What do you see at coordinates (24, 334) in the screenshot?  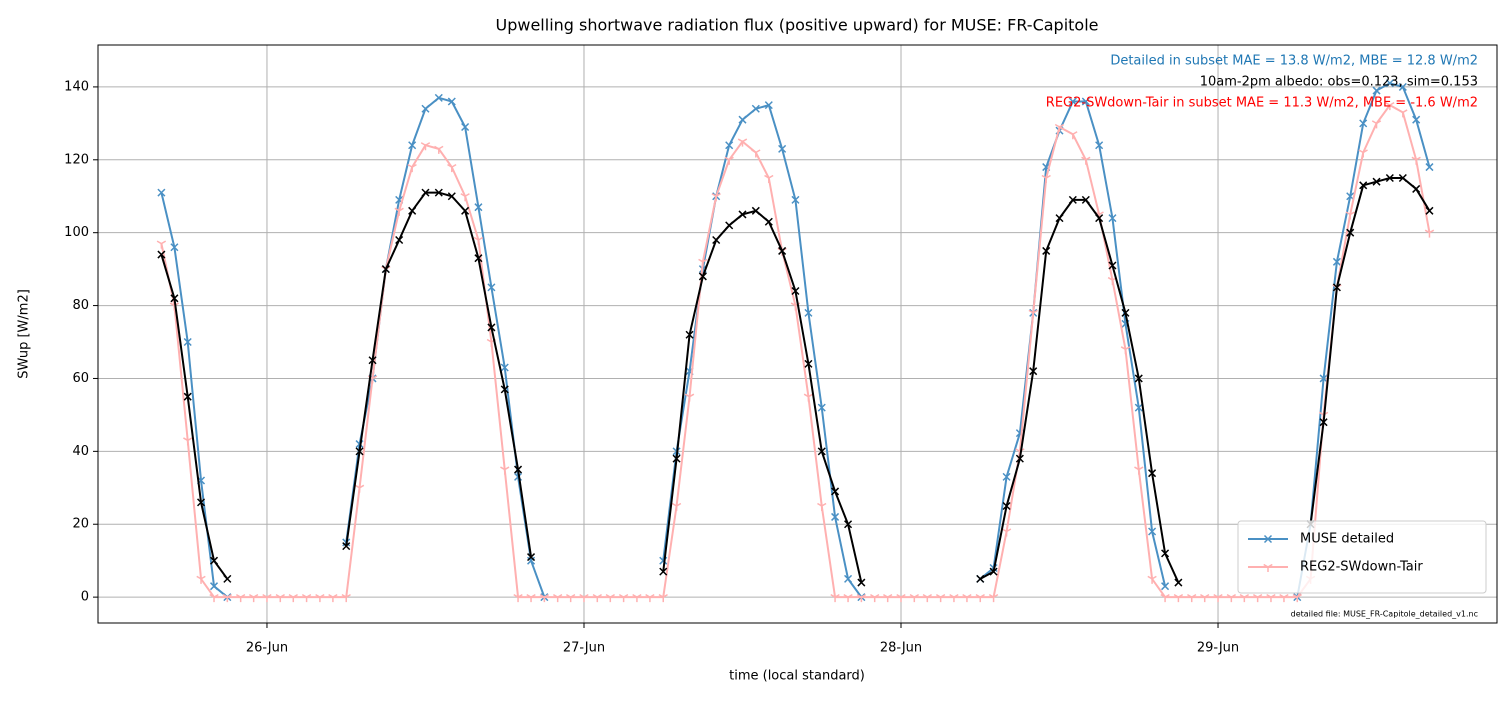 I see `y-axis-label: SWup [W/m2]` at bounding box center [24, 334].